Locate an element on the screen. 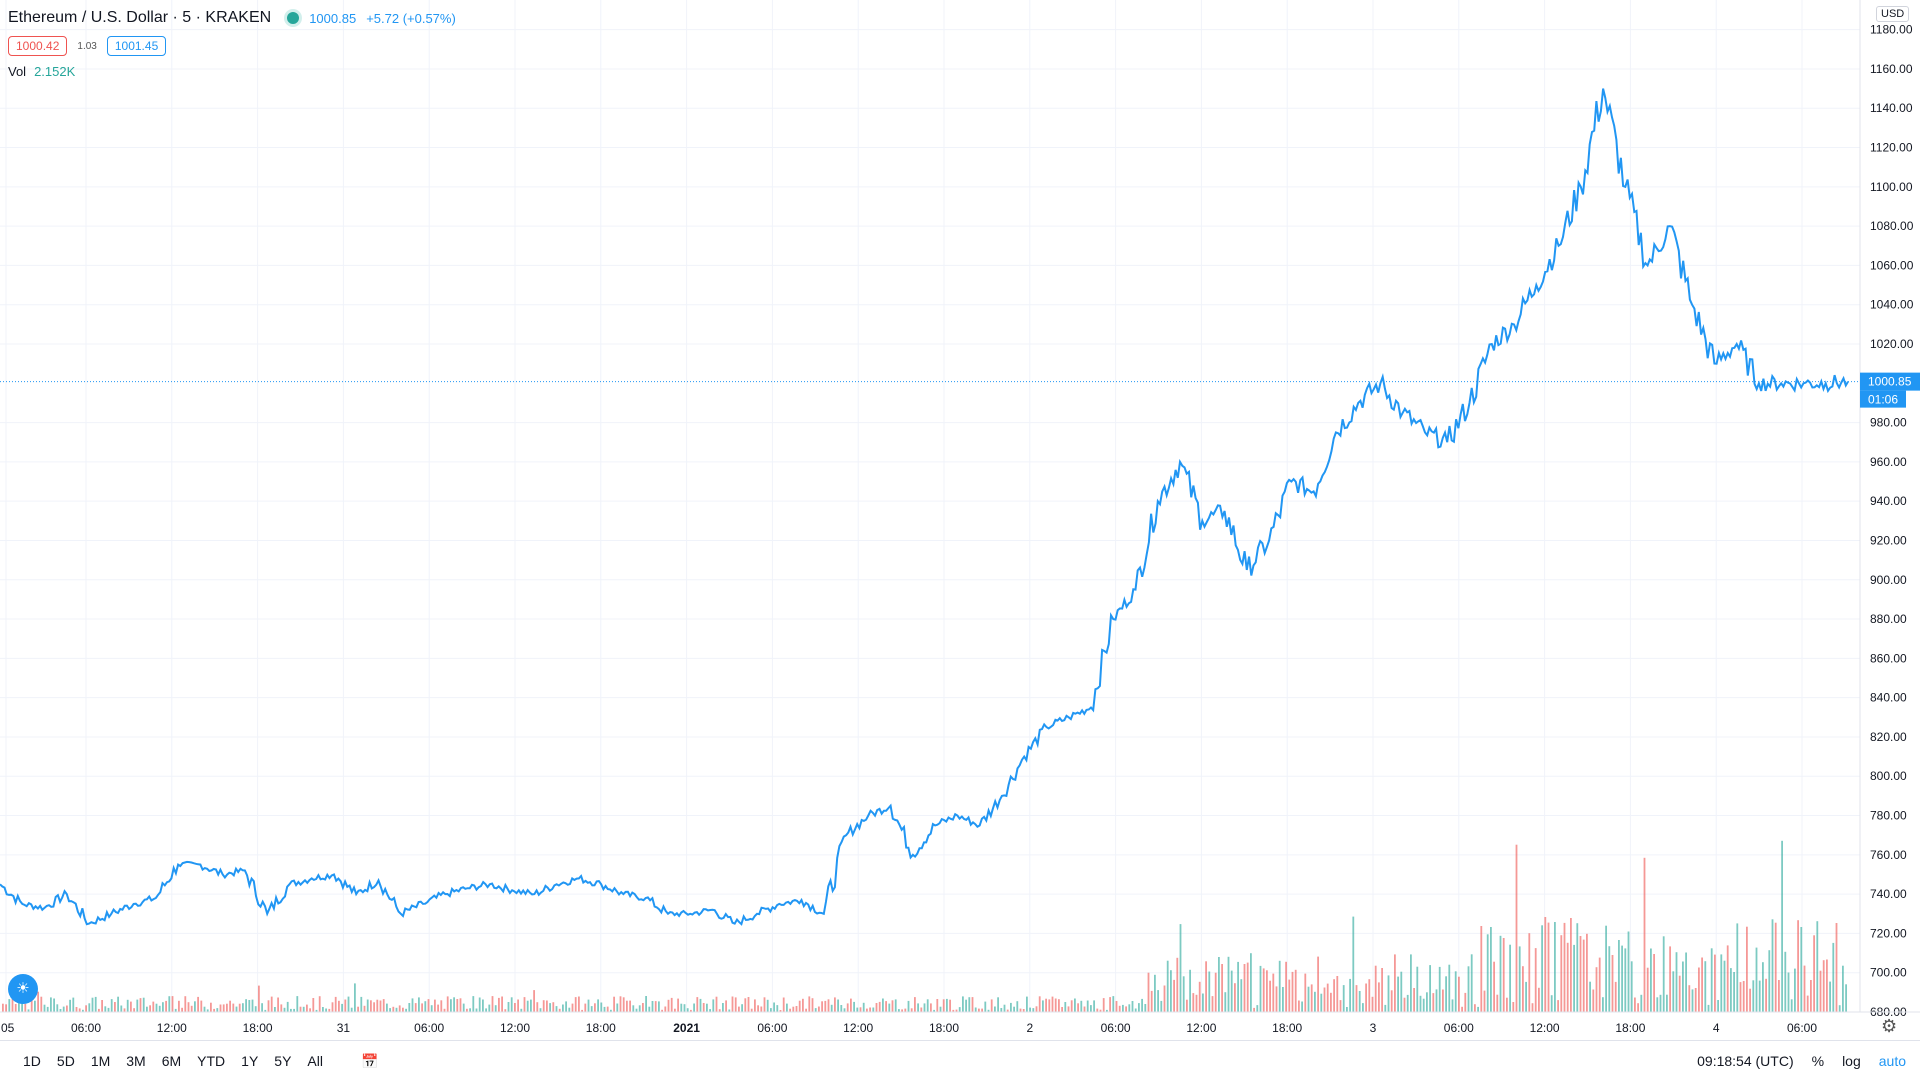  percent-toggle: % is located at coordinates (1818, 1061).